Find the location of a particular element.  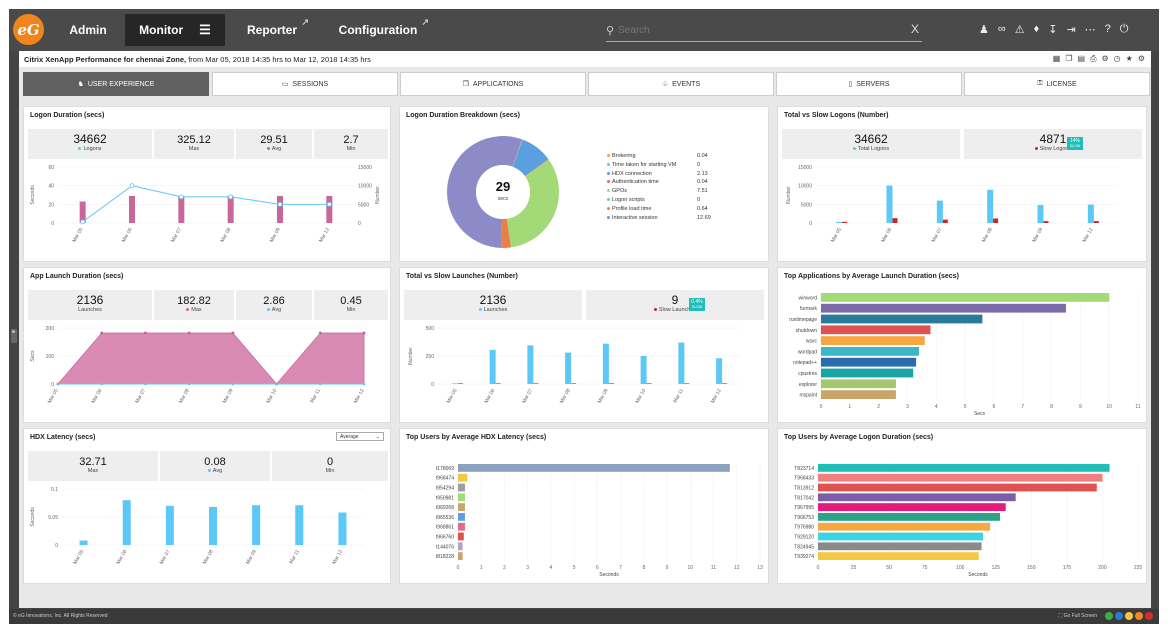

y-category-label: t144076 is located at coordinates (445, 547).